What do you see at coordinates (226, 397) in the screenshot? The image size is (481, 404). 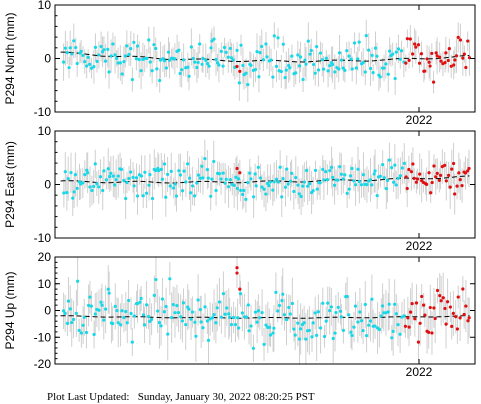 I see `footer-timestamp: Sunday, January 30, 2022 08:20:25 PST` at bounding box center [226, 397].